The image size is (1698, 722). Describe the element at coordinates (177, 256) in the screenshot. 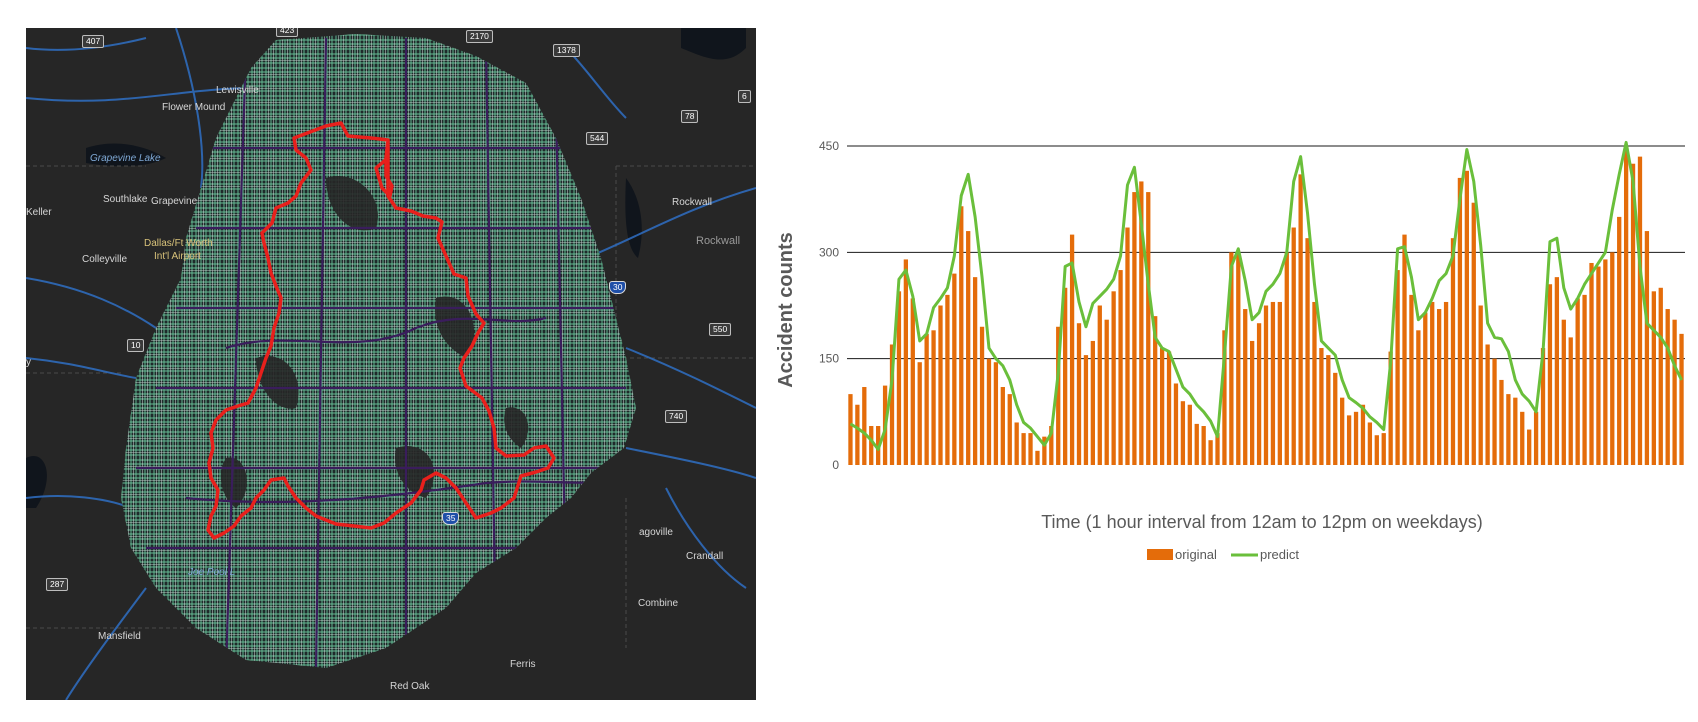

I see `place-label-dfw-airport-line2: Int'l Airport` at that location.